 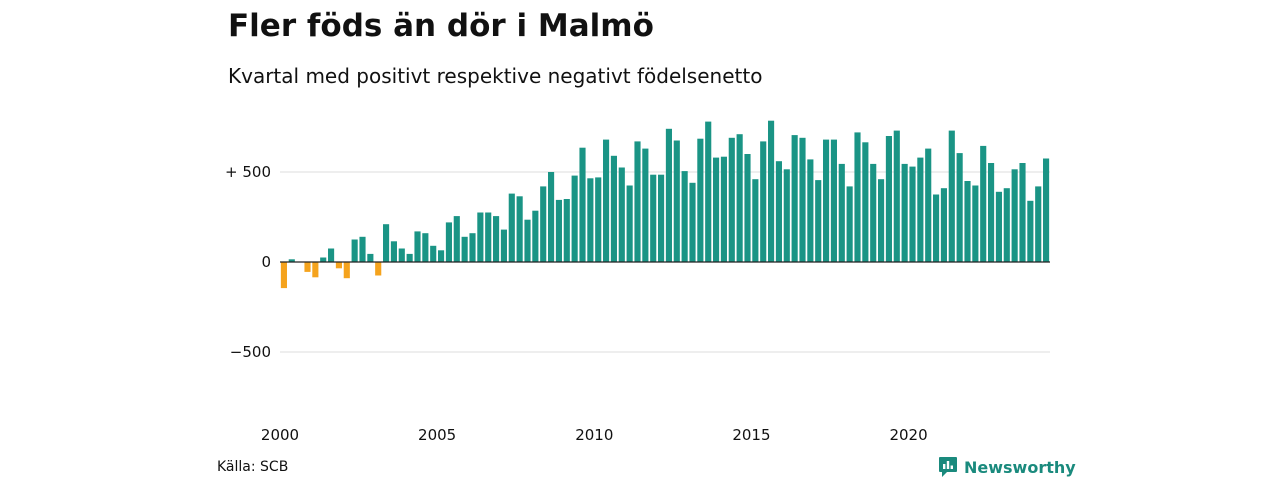 What do you see at coordinates (437, 435) in the screenshot?
I see `x-tick-label: 2005` at bounding box center [437, 435].